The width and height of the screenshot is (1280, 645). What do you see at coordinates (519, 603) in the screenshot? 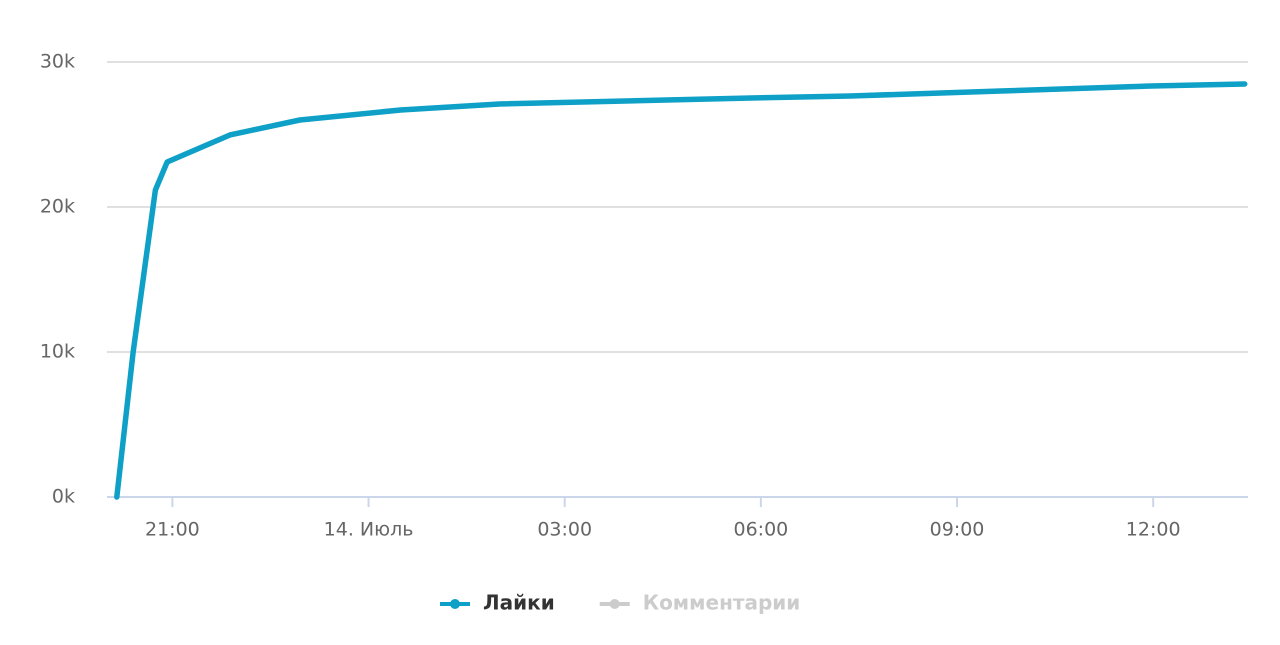
I see `legend-label: Лайки` at bounding box center [519, 603].